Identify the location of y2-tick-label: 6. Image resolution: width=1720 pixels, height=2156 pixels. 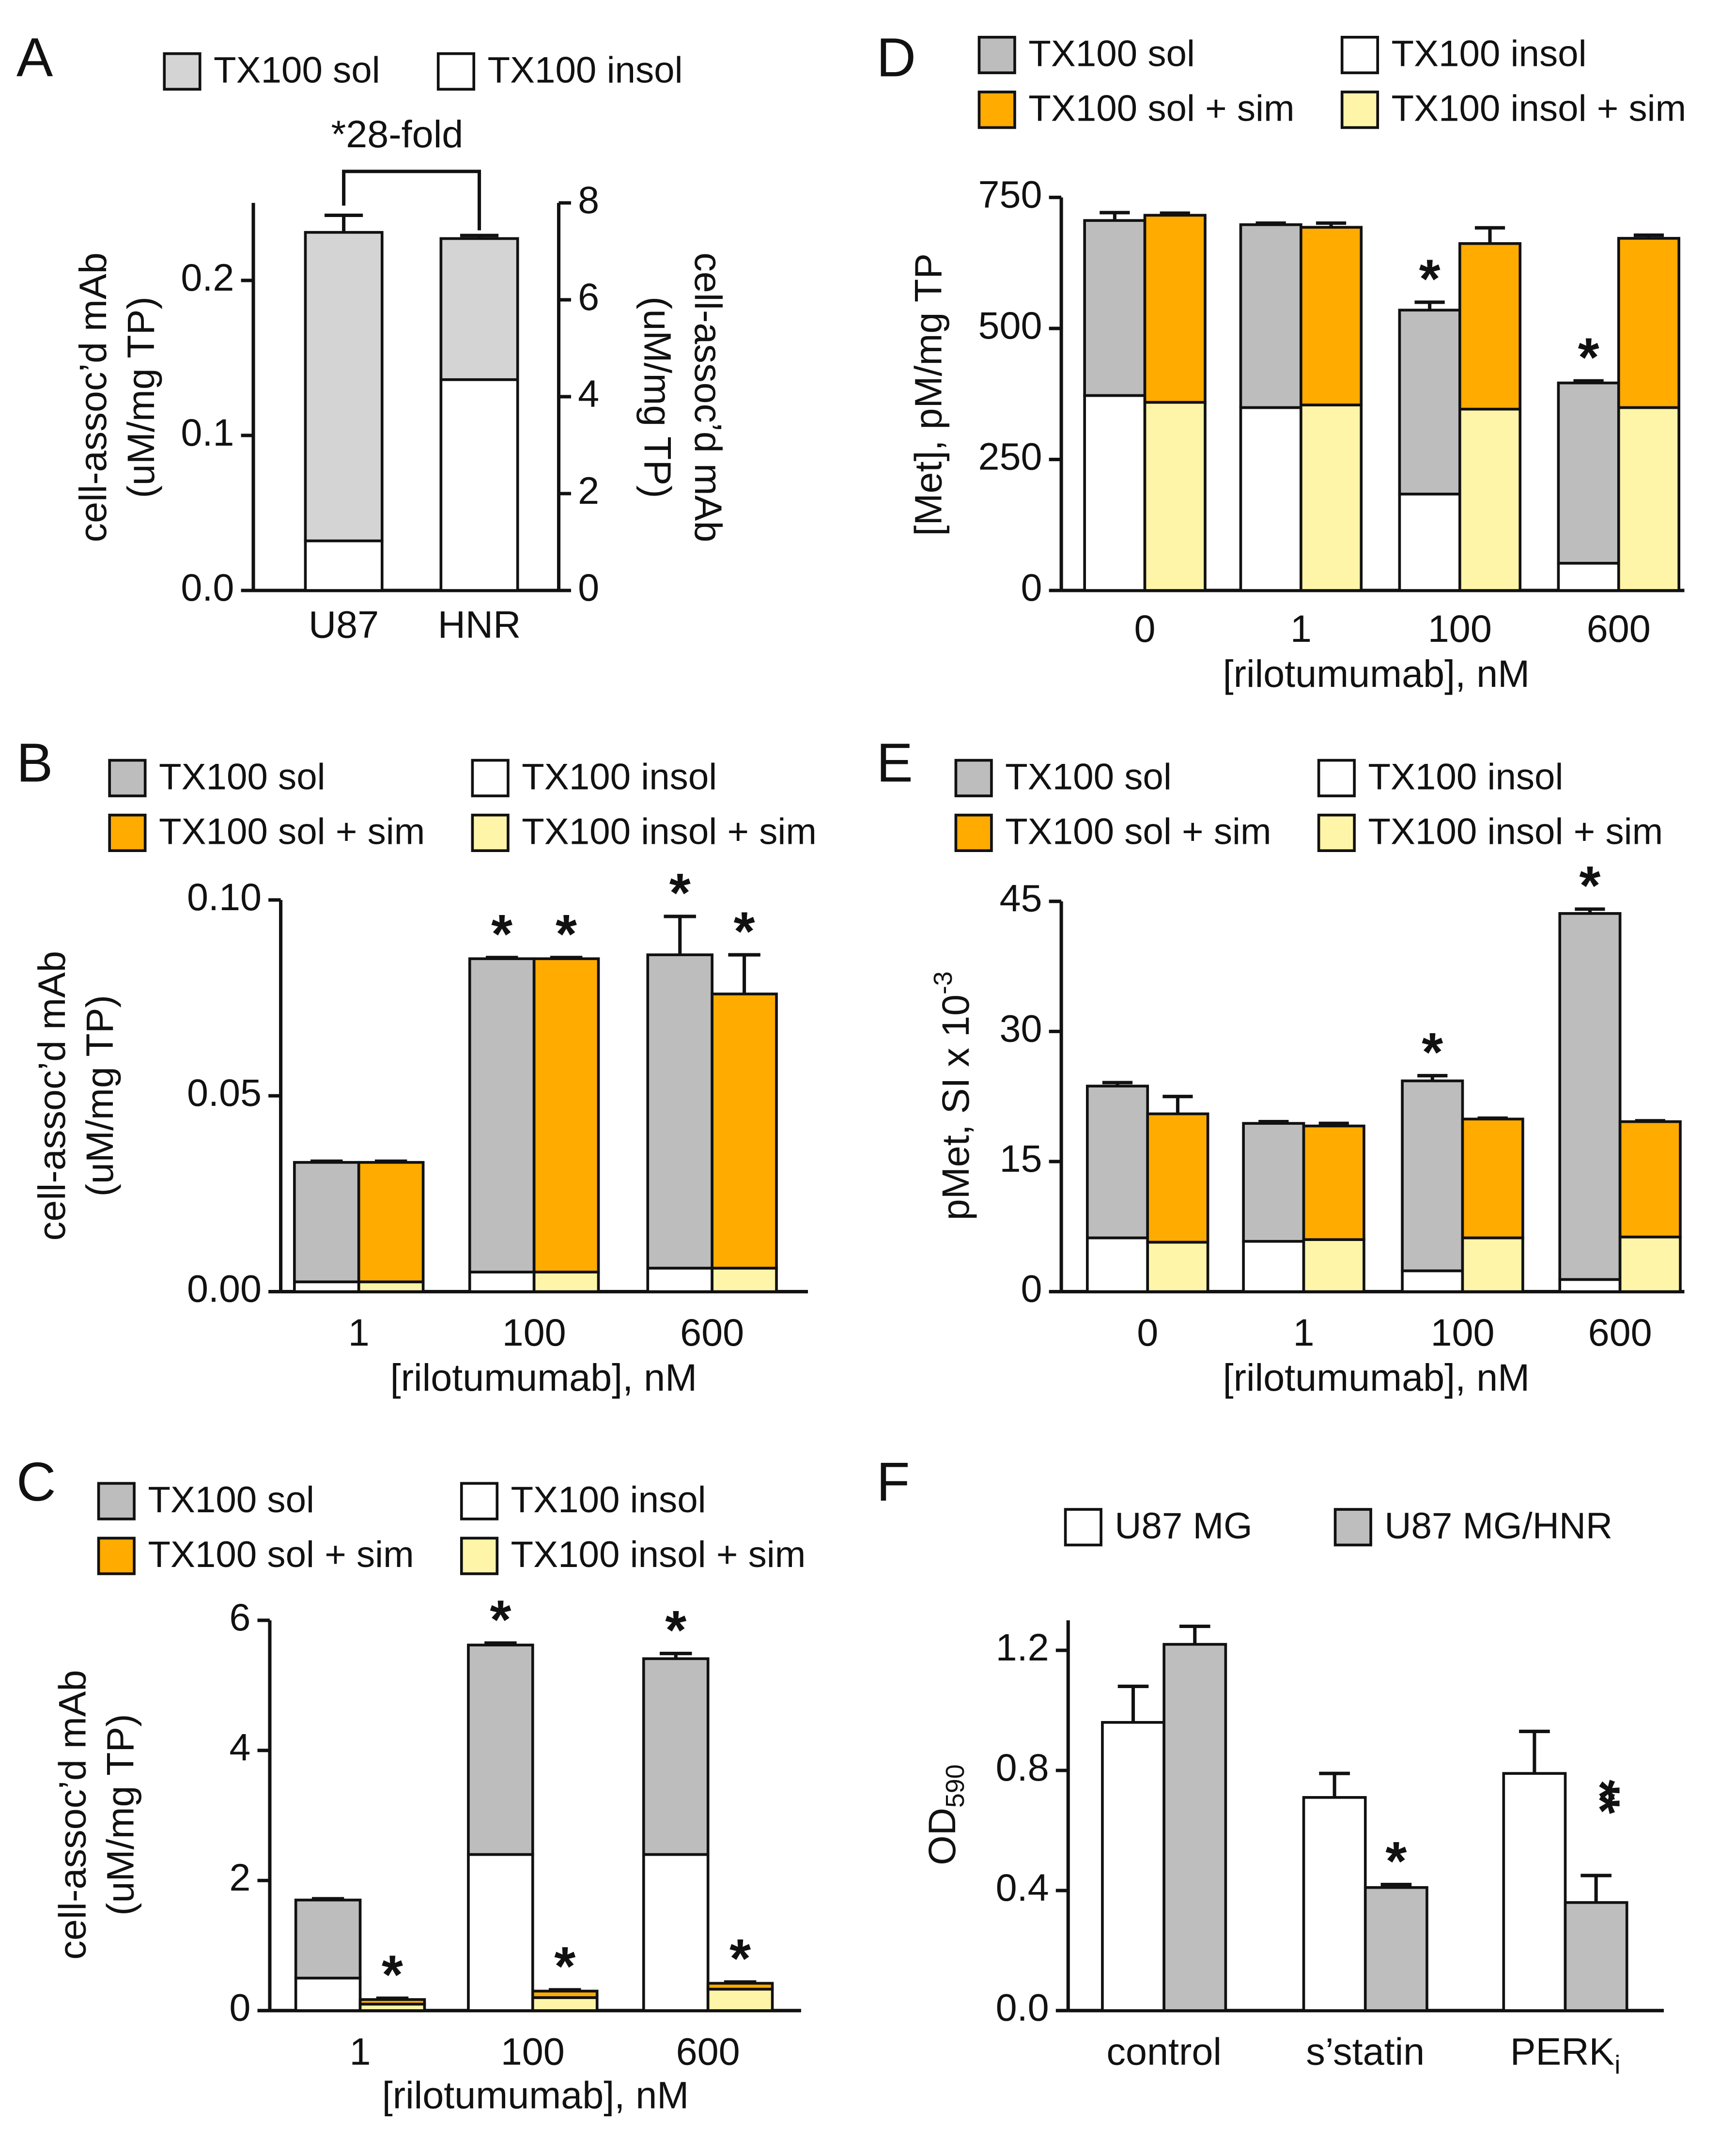
(588, 296).